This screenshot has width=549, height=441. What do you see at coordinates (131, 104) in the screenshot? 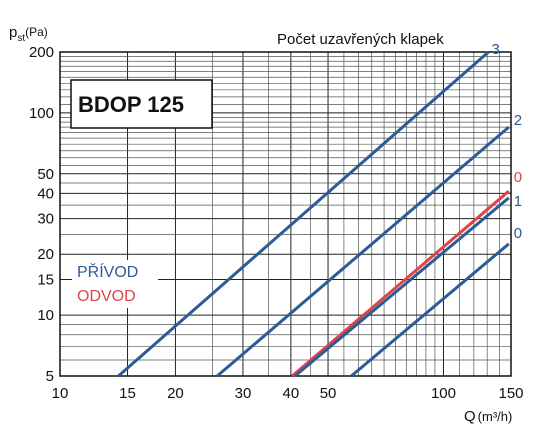
I see `chart-title: BDOP 125` at bounding box center [131, 104].